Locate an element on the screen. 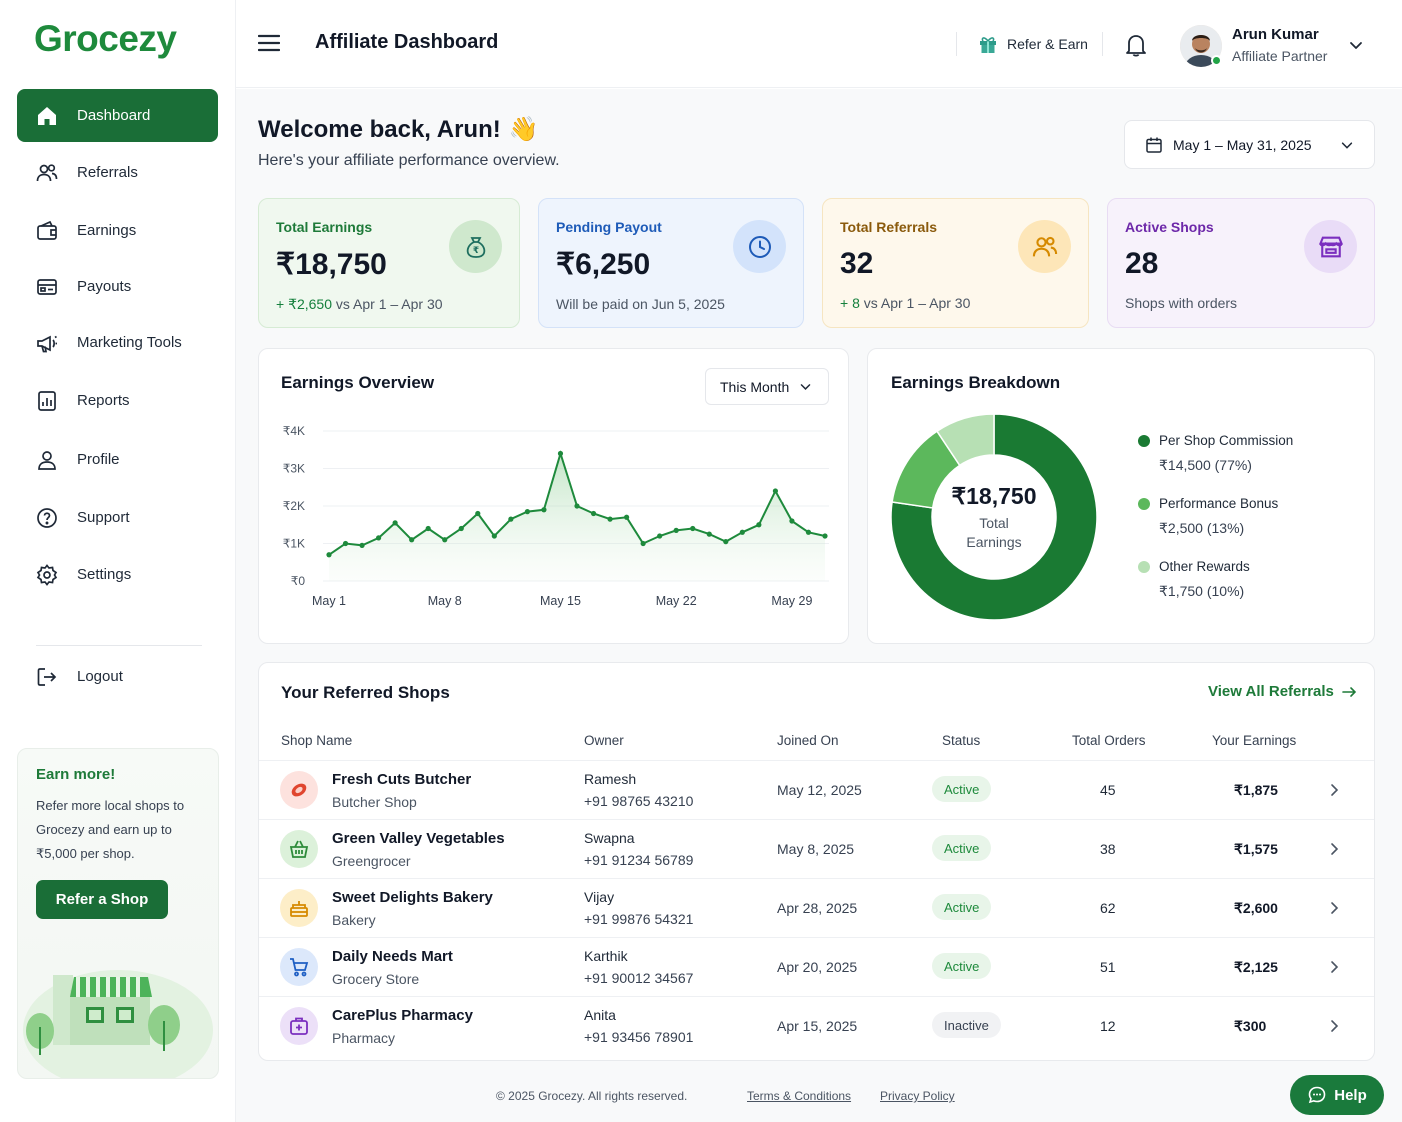 This screenshot has width=1402, height=1122. legend-name: Per Shop Commission is located at coordinates (1226, 440).